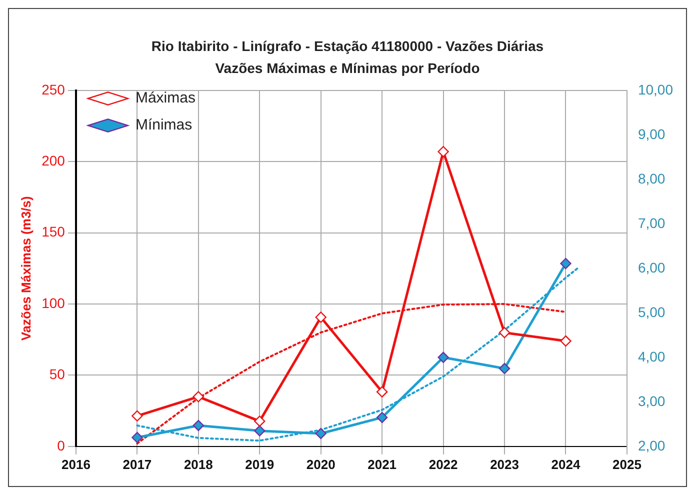 The width and height of the screenshot is (693, 493). I want to click on y-tick-label: 150, so click(54, 232).